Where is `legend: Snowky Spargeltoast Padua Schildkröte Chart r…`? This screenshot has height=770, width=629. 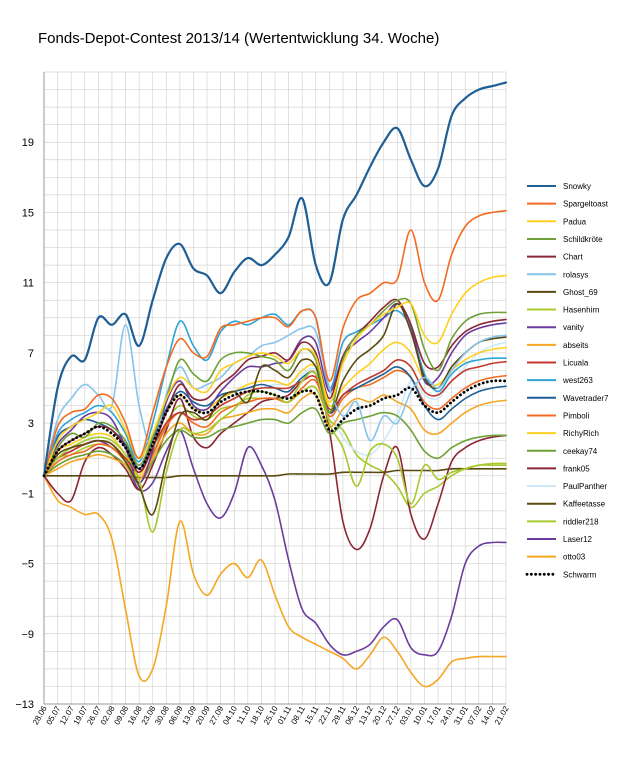
legend: Snowky Spargeltoast Padua Schildkröte Chart r… is located at coordinates (567, 380).